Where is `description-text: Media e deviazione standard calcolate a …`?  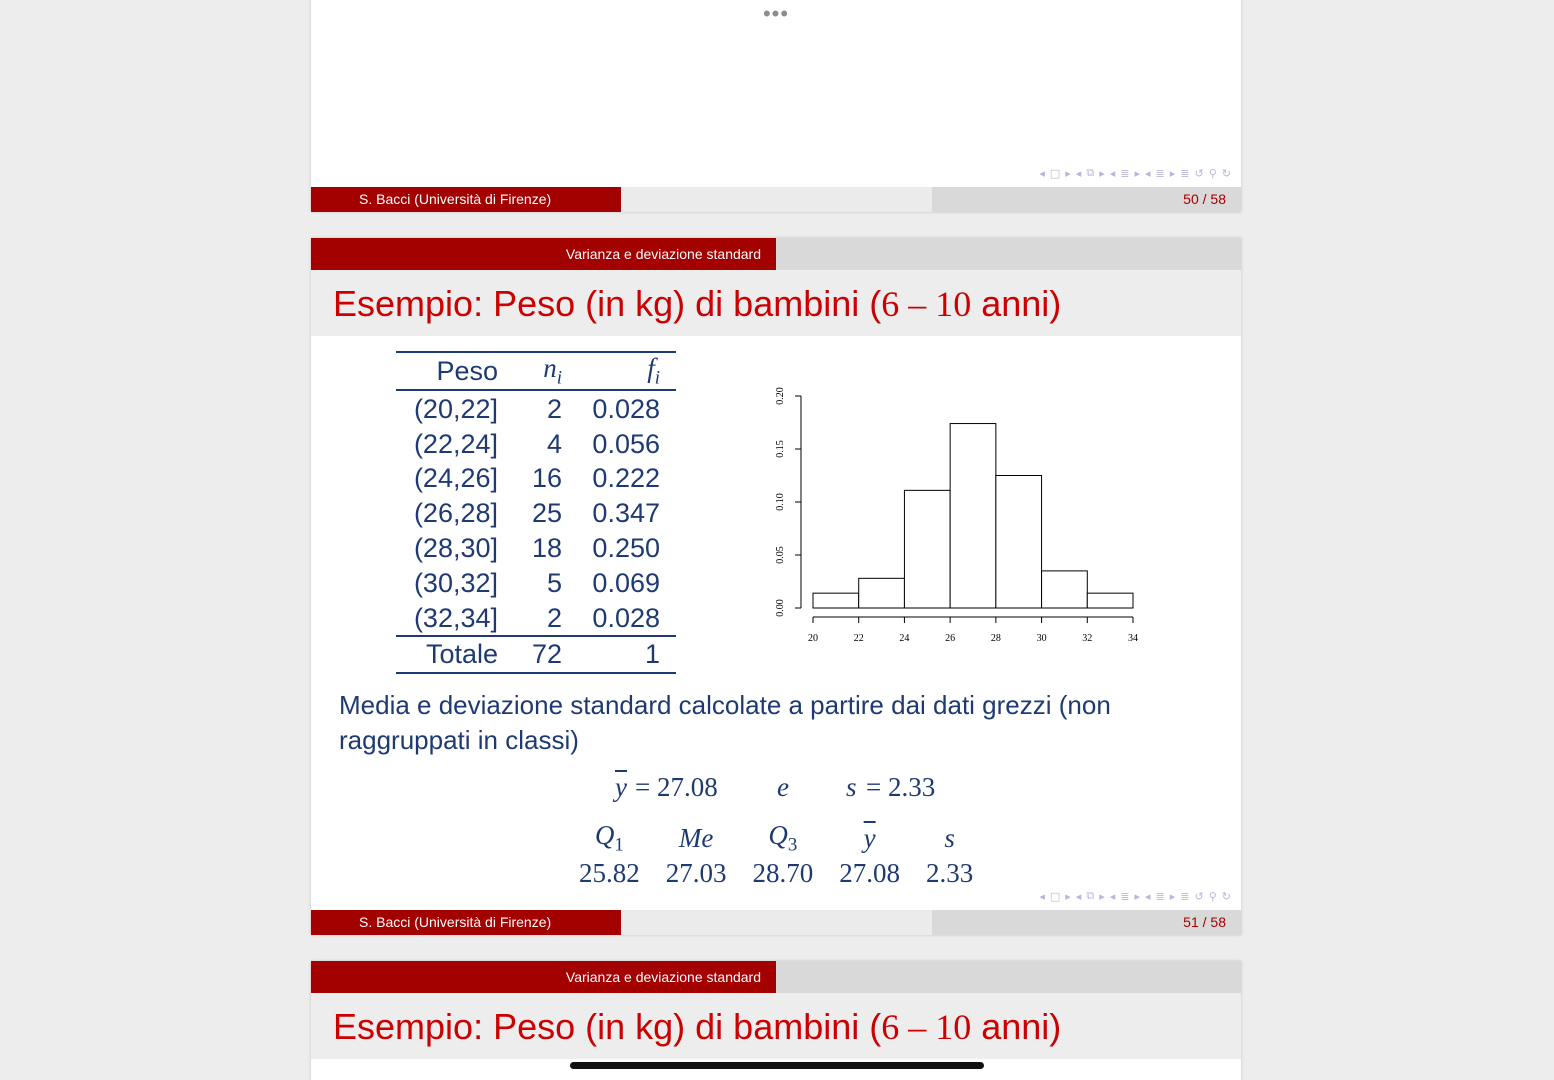 description-text: Media e deviazione standard calcolate a … is located at coordinates (725, 722).